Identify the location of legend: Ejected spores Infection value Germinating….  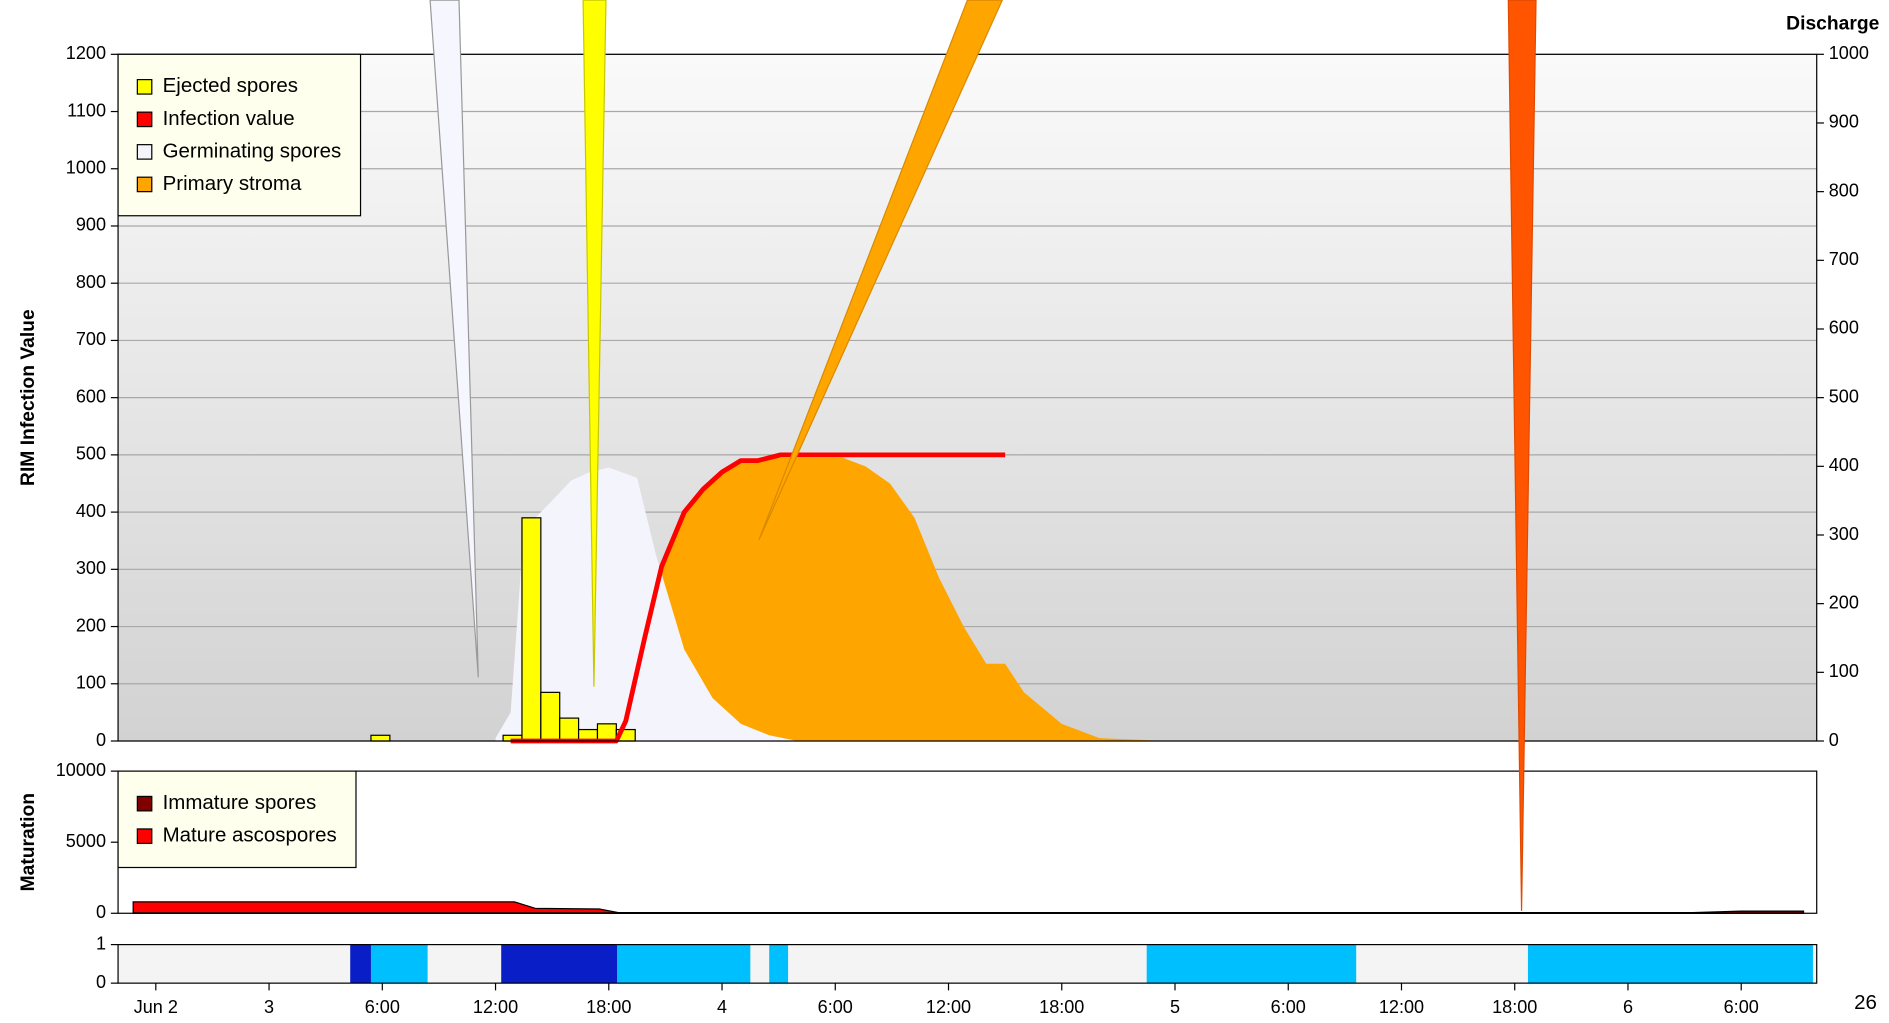
(239, 135).